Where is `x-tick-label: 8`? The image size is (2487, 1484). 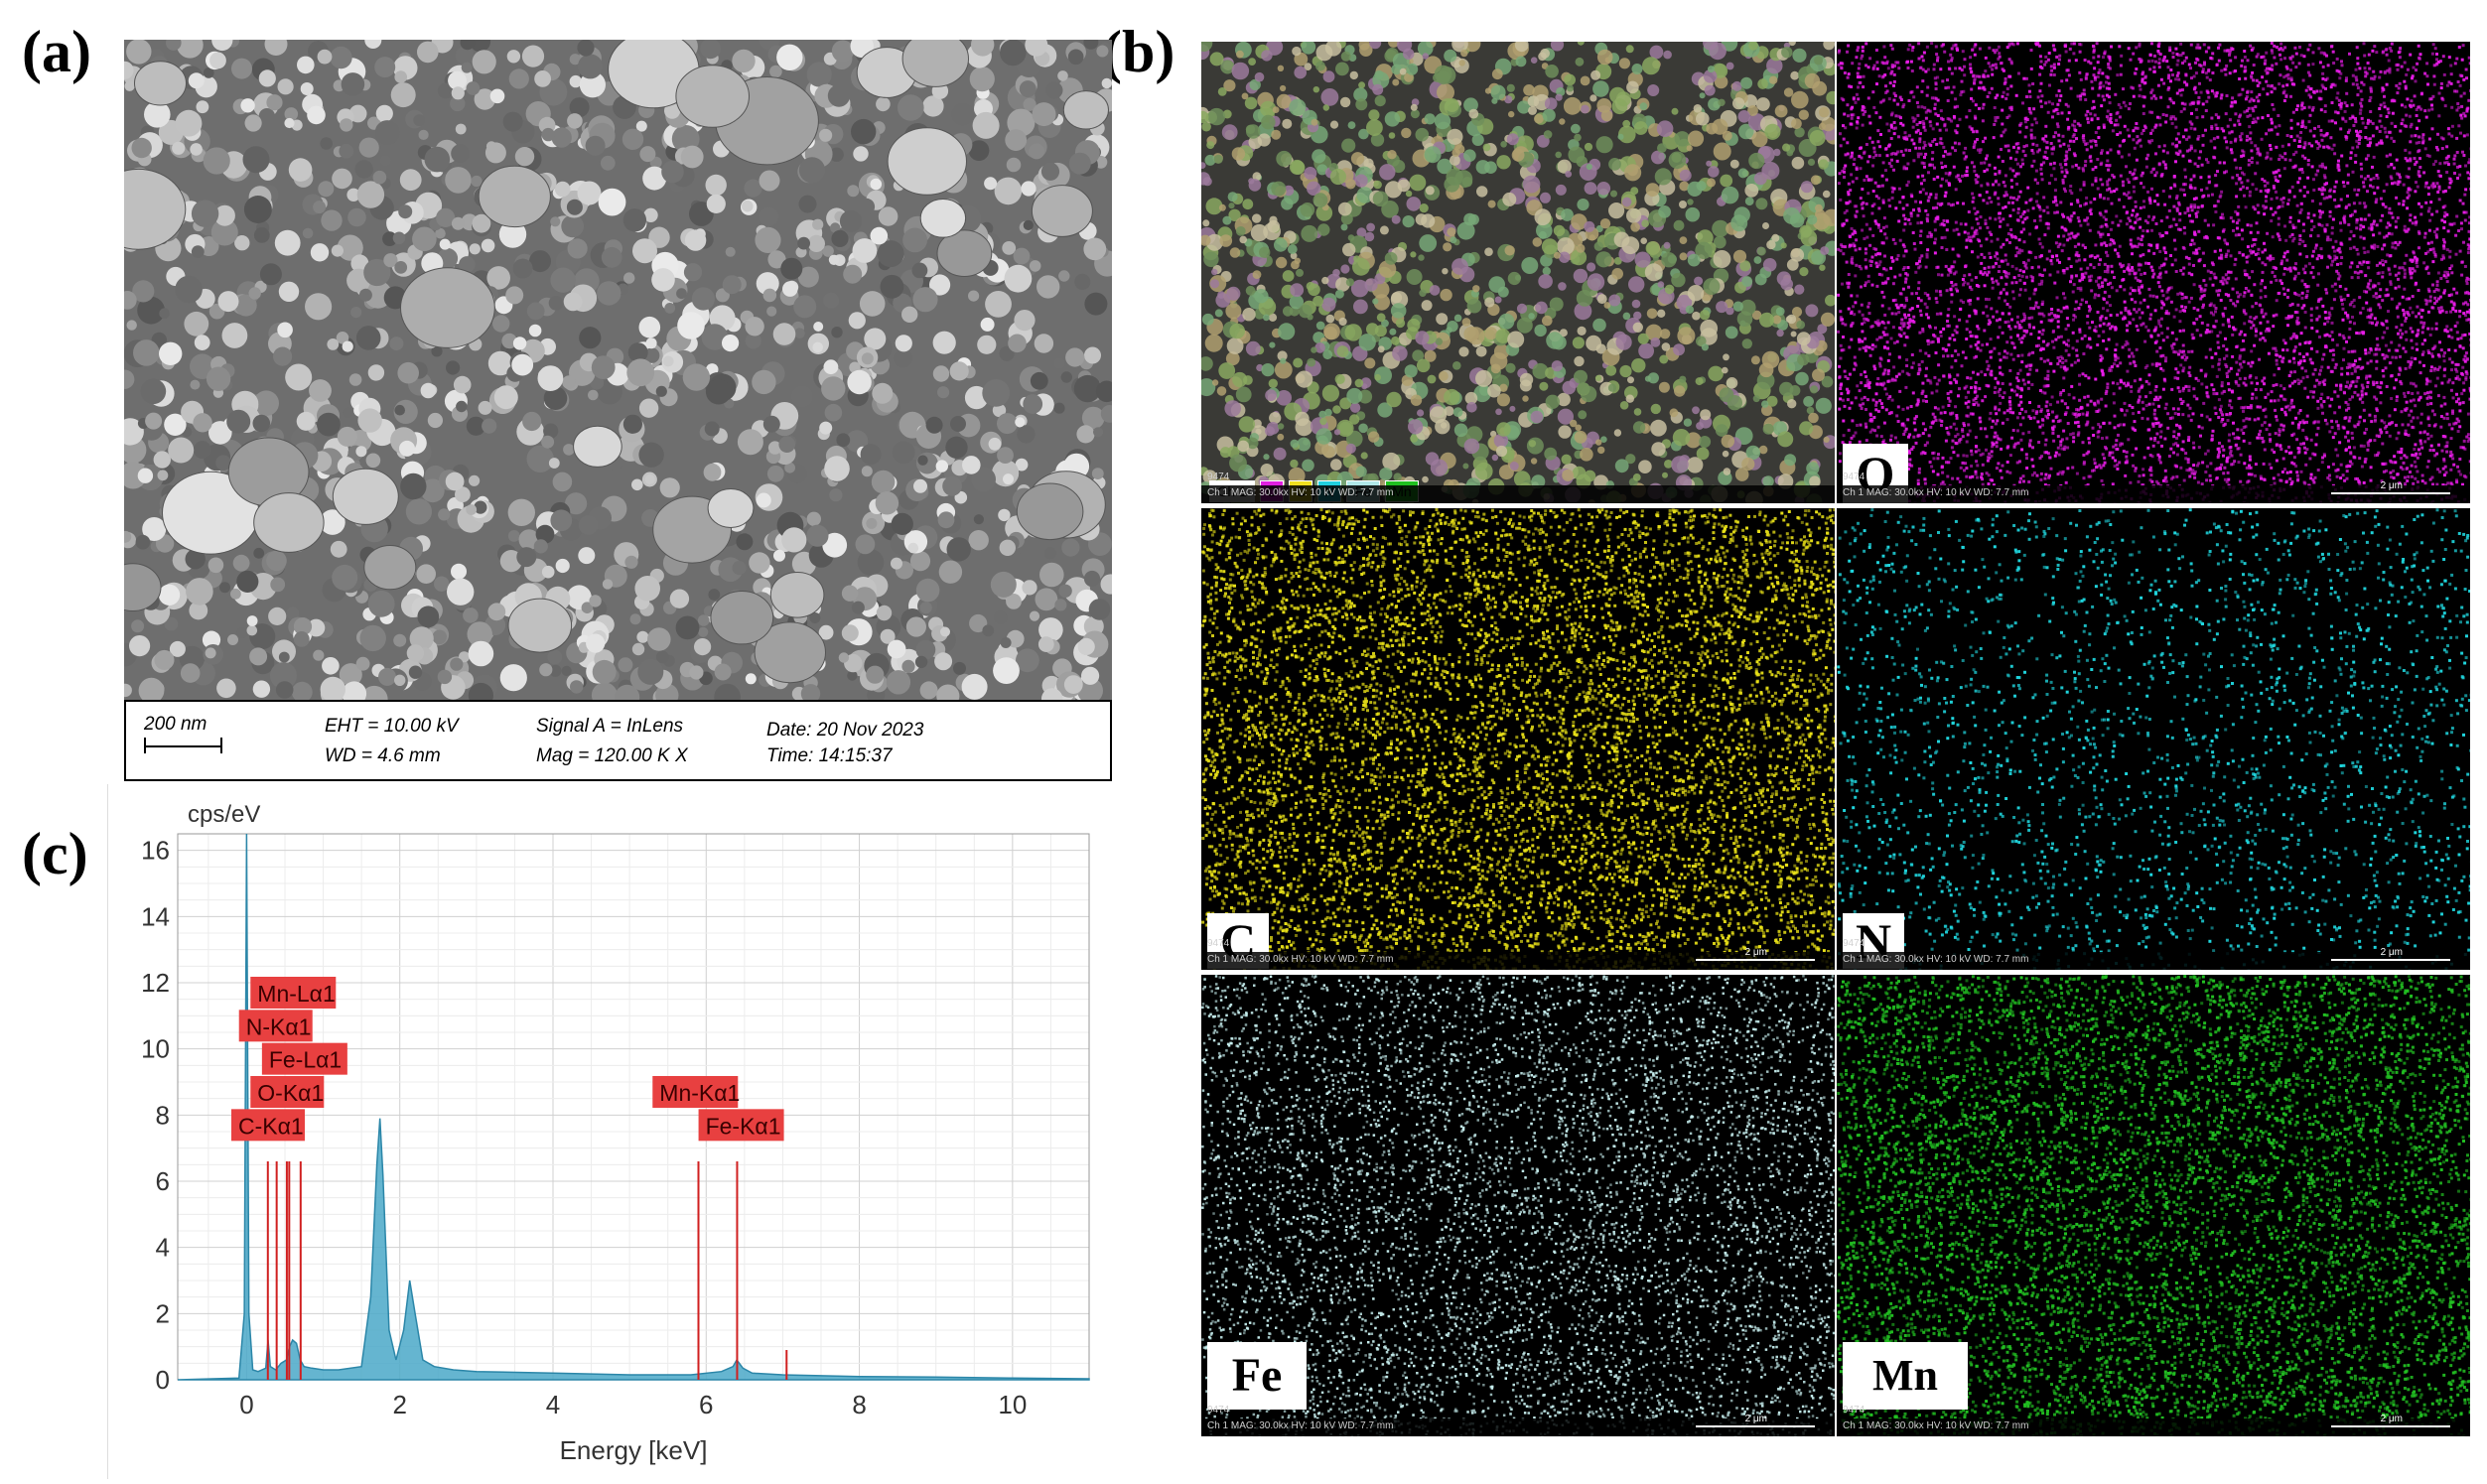 x-tick-label: 8 is located at coordinates (859, 1404).